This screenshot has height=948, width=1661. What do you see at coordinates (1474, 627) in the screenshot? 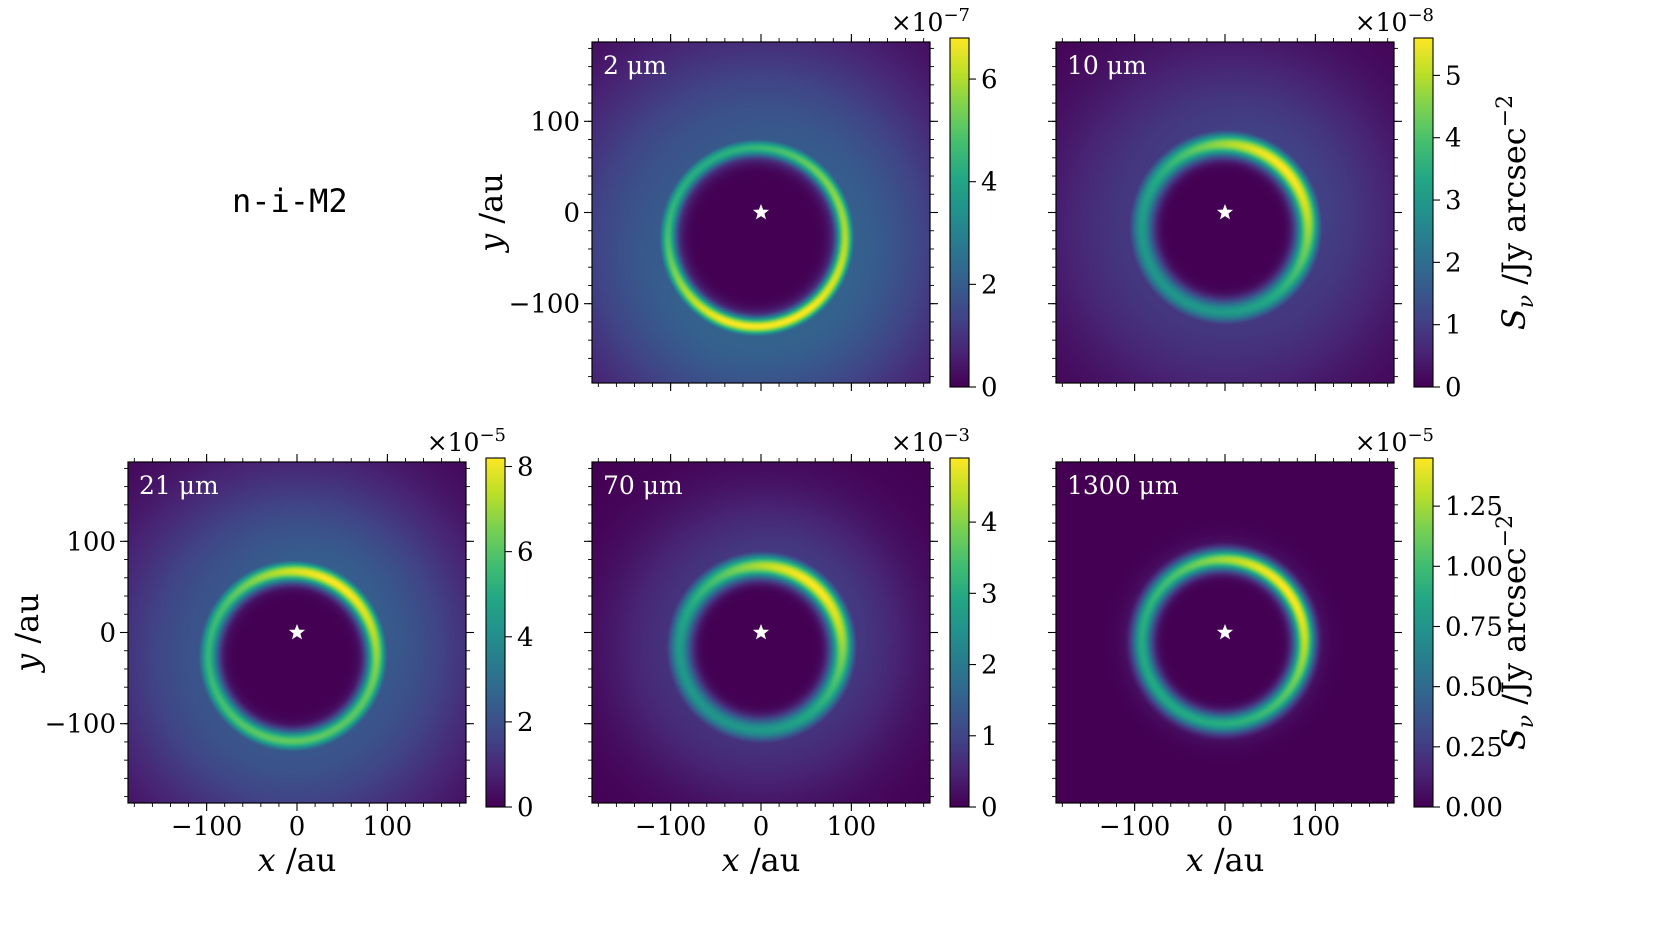
I see `colorbar-tick-label: 0.75` at bounding box center [1474, 627].